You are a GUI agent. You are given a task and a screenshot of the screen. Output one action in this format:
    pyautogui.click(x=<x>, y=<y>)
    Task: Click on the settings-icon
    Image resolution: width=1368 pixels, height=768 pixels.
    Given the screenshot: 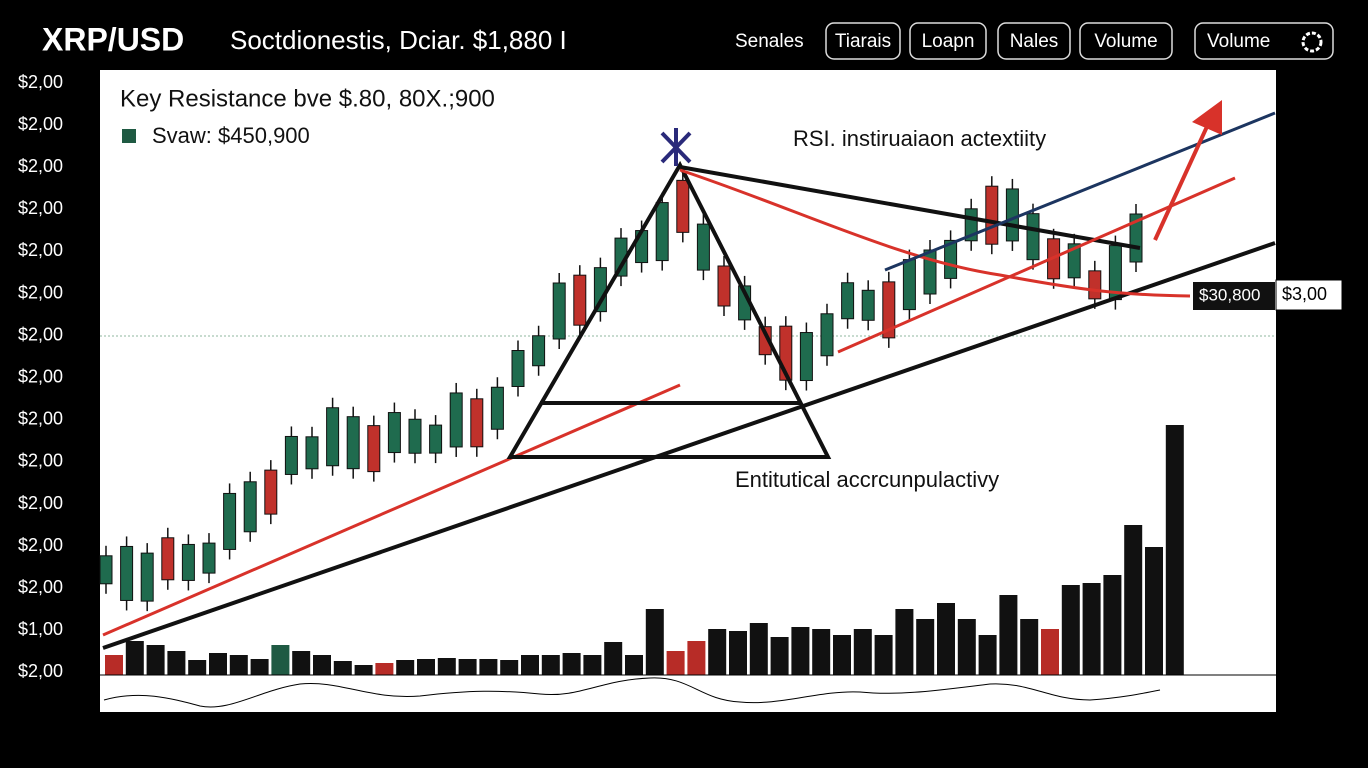 What is the action you would take?
    pyautogui.click(x=1312, y=42)
    